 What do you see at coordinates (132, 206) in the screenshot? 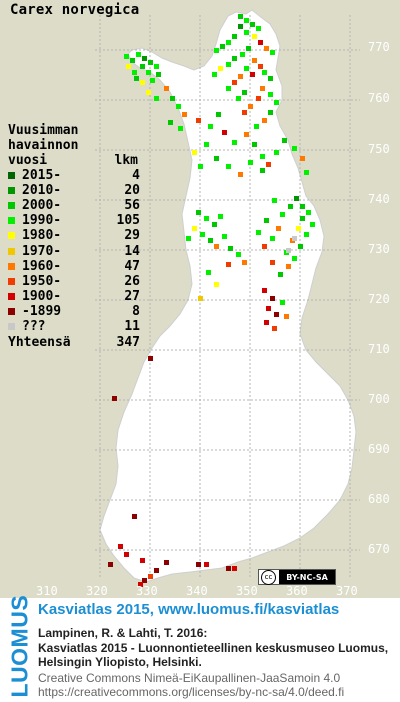
I see `legend-count: 56` at bounding box center [132, 206].